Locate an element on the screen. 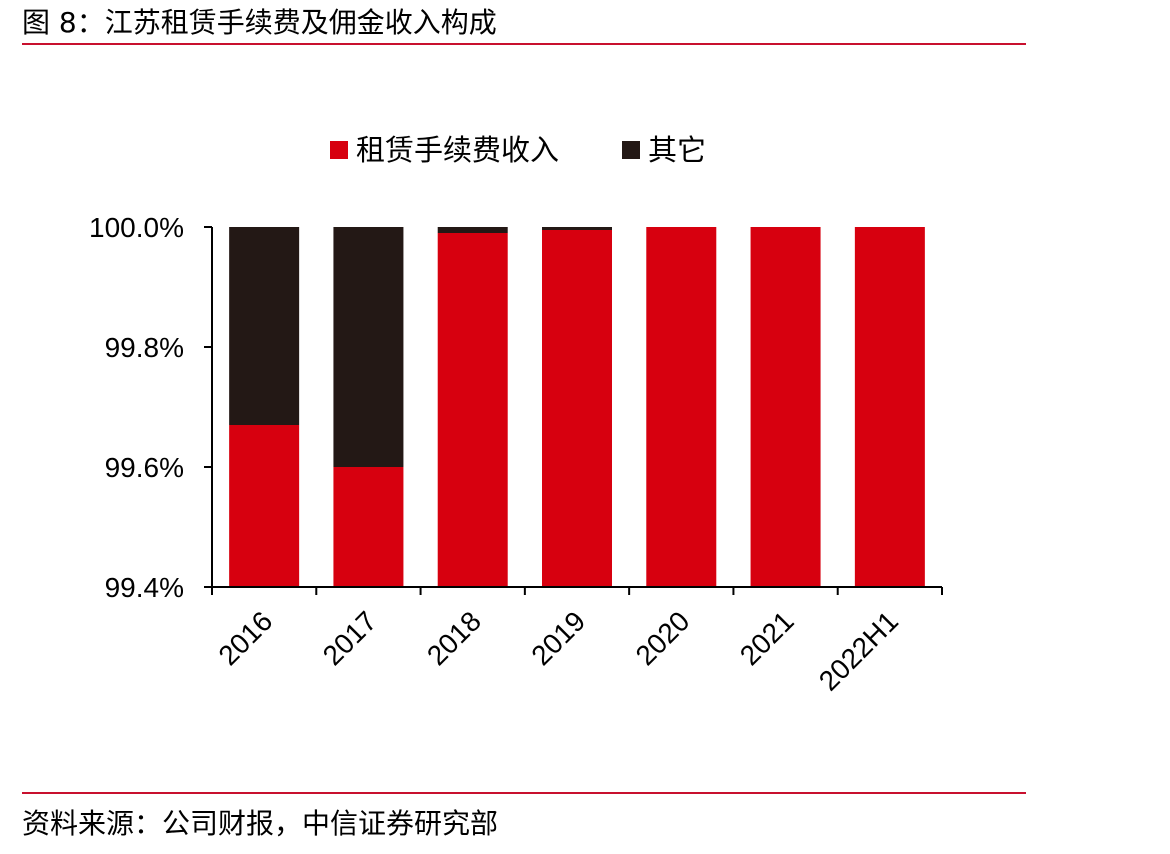  x-tick-label: 2021 is located at coordinates (767, 638).